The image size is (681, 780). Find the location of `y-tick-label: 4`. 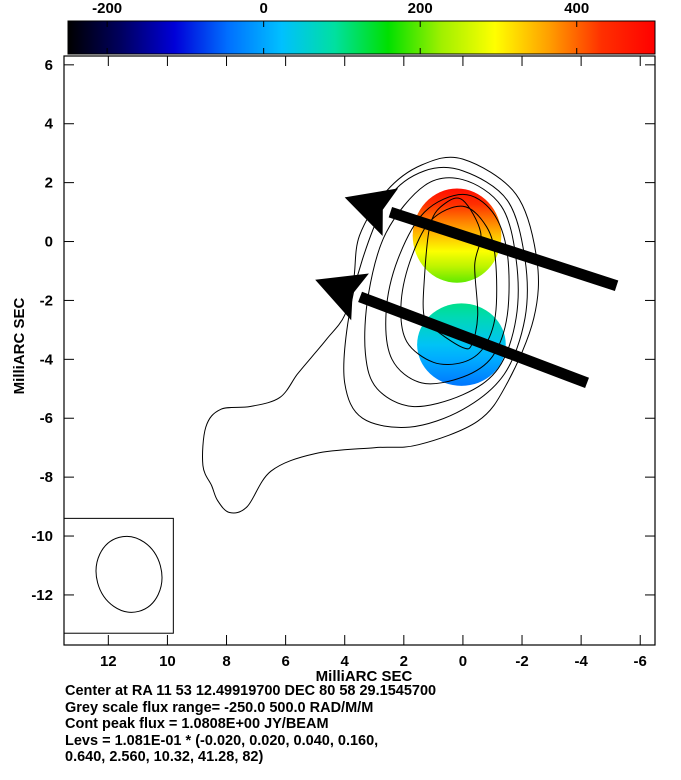

y-tick-label: 4 is located at coordinates (49, 124).